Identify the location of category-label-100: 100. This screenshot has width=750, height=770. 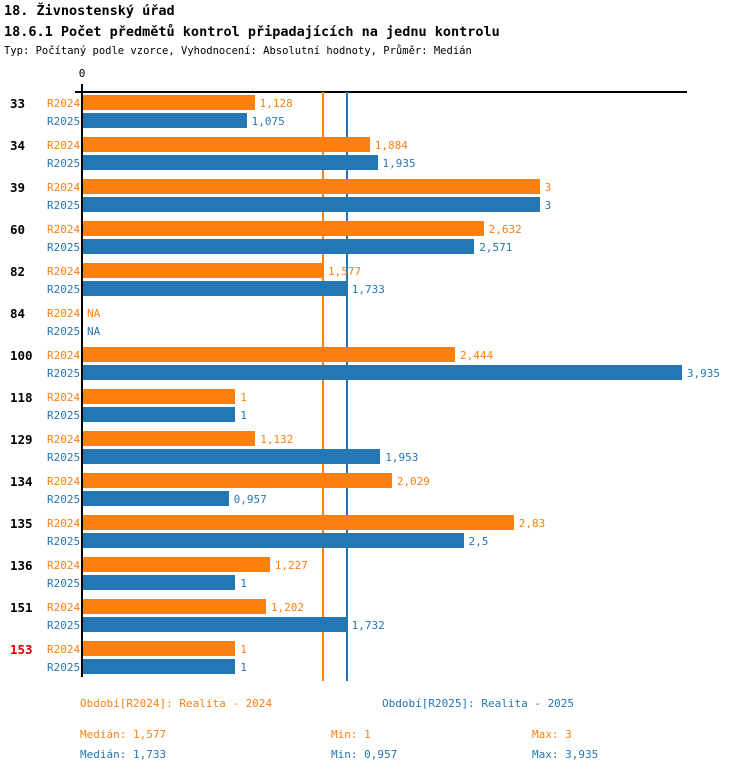
(21, 355).